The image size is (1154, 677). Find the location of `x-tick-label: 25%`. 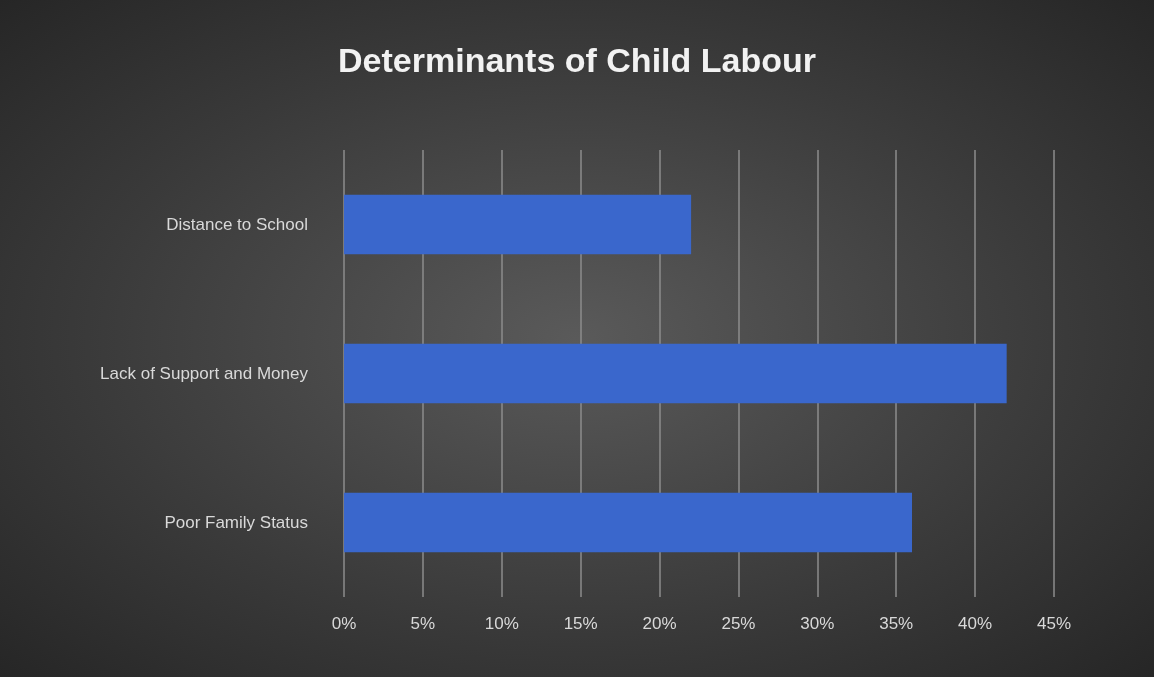

x-tick-label: 25% is located at coordinates (738, 623).